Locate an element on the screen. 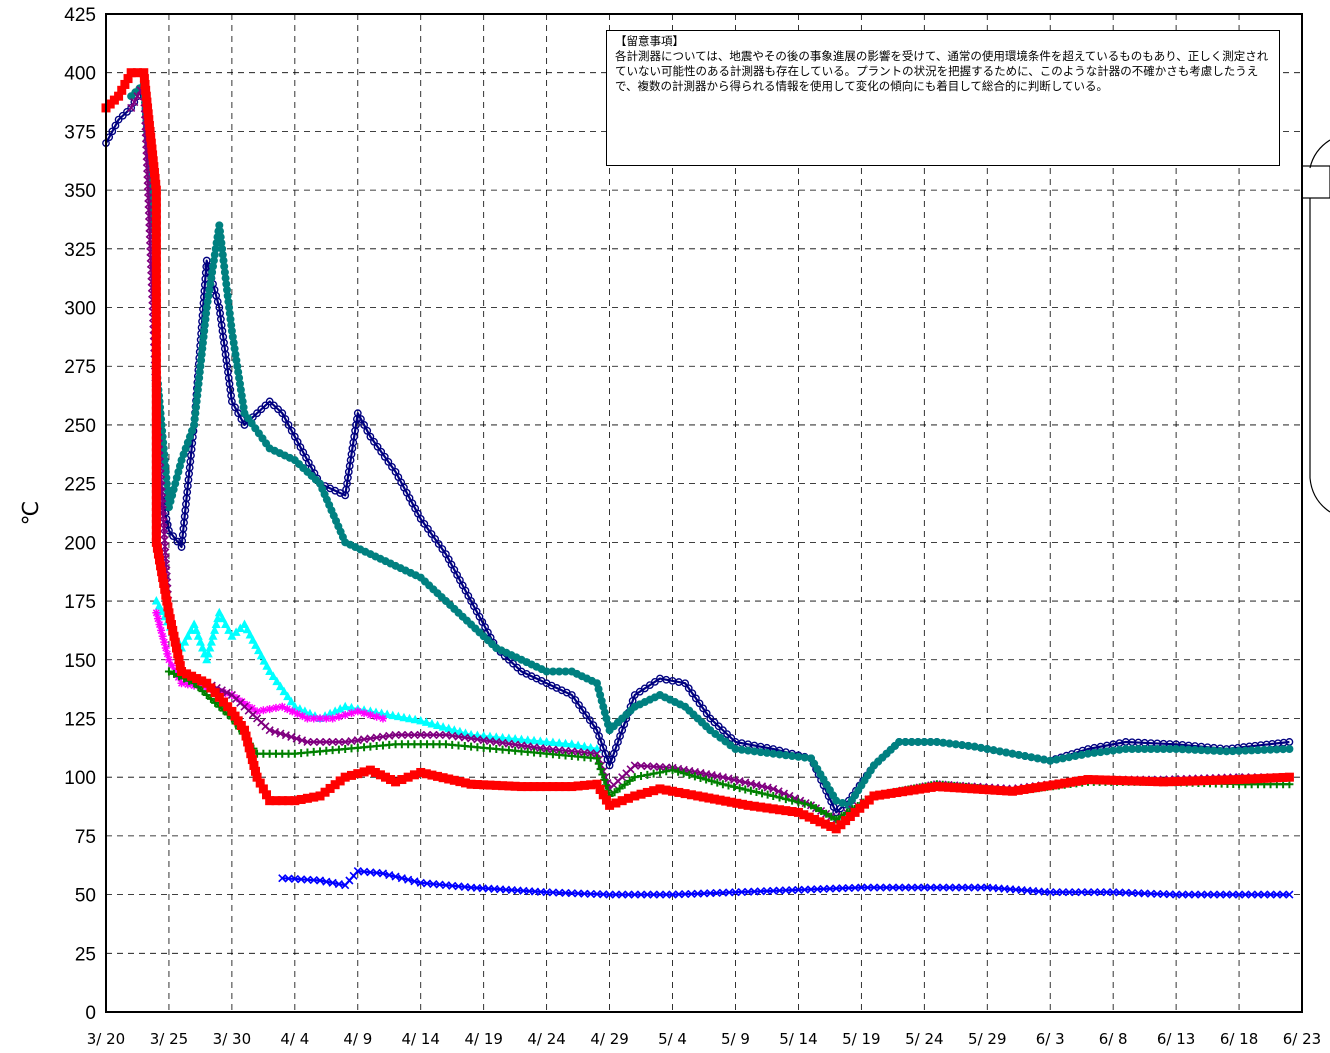  y-tick-label: 0 is located at coordinates (90, 1013).